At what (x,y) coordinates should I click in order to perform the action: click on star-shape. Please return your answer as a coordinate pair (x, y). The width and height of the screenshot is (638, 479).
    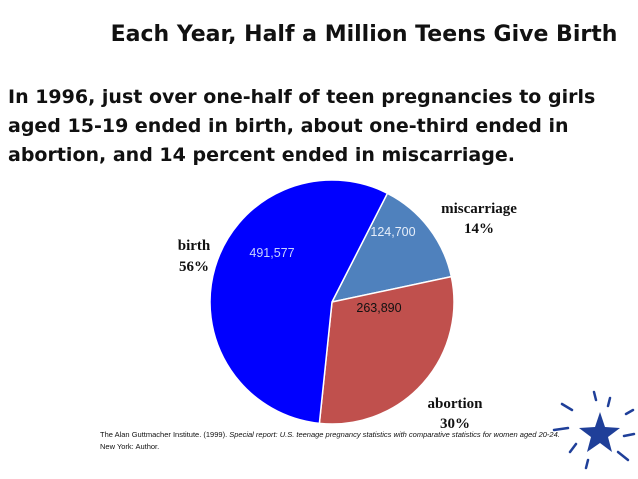
    Looking at the image, I should click on (599, 432).